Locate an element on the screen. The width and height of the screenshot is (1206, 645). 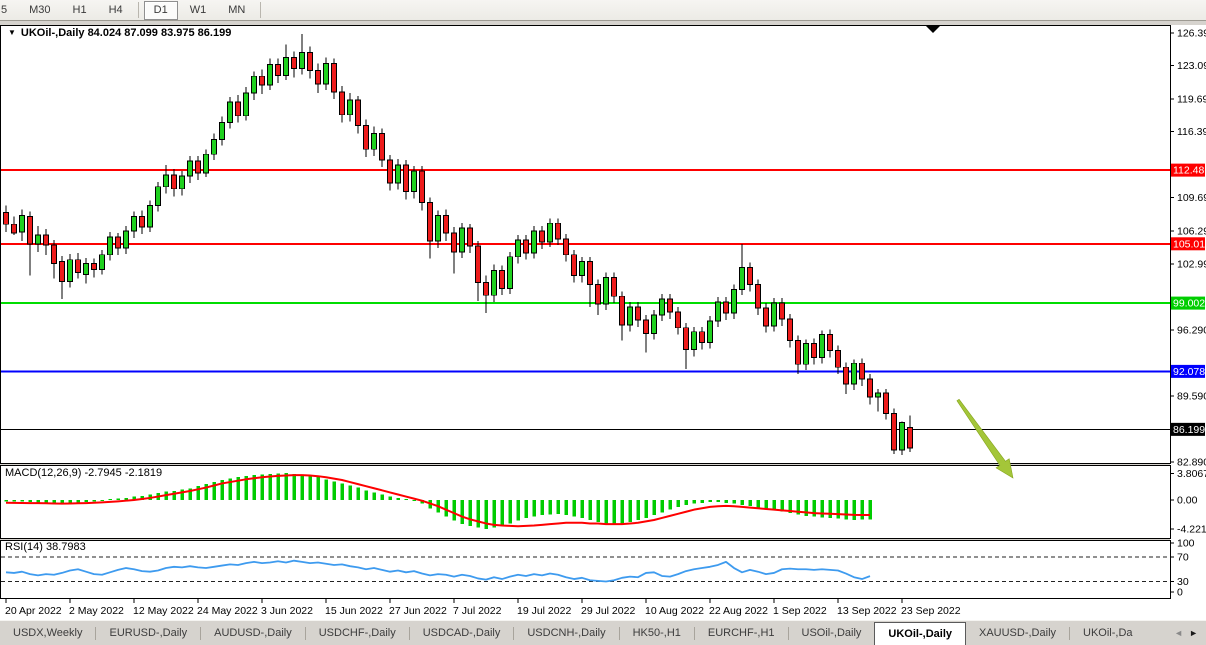
price-level-label-105.015: 105.015 is located at coordinates (1189, 244).